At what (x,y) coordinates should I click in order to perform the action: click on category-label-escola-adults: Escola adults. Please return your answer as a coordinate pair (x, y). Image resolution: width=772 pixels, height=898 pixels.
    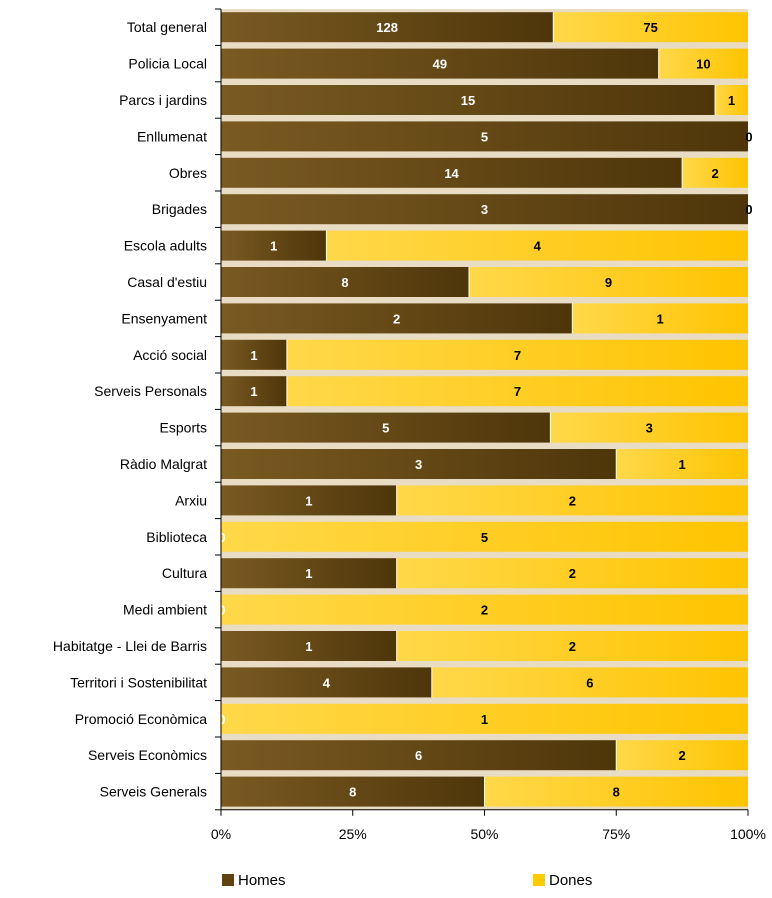
    Looking at the image, I should click on (165, 246).